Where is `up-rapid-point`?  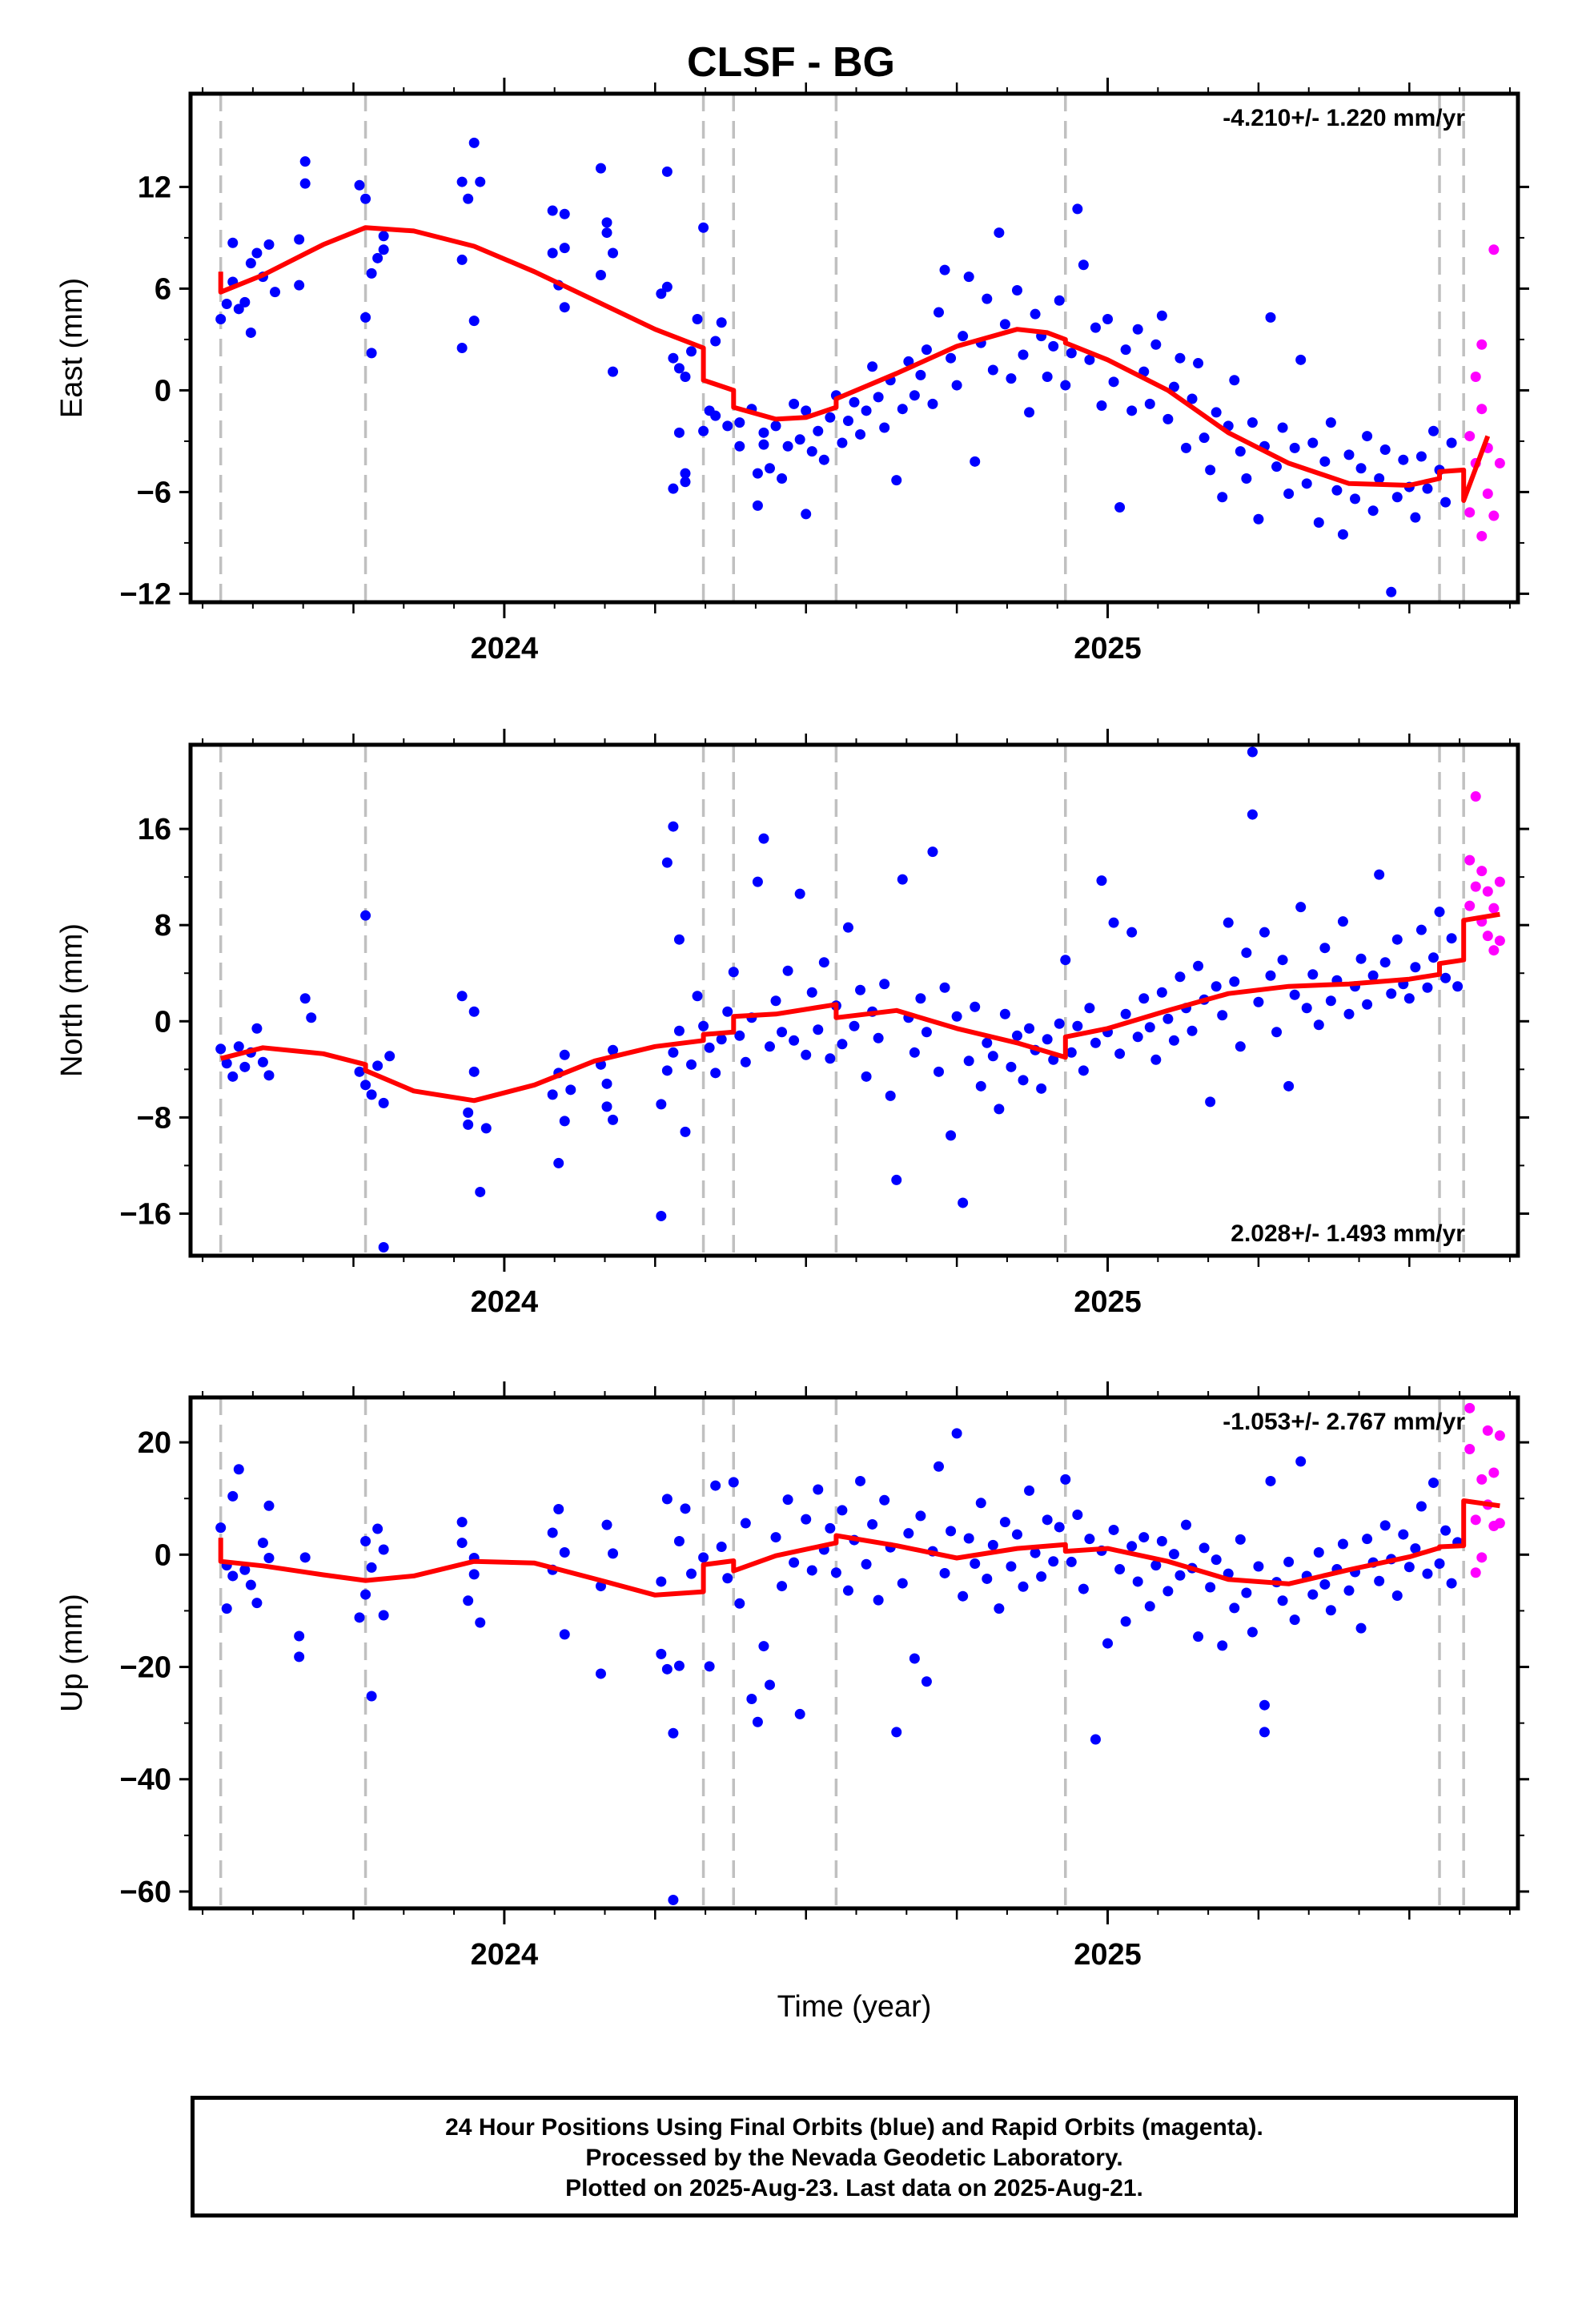
up-rapid-point is located at coordinates (1482, 1557).